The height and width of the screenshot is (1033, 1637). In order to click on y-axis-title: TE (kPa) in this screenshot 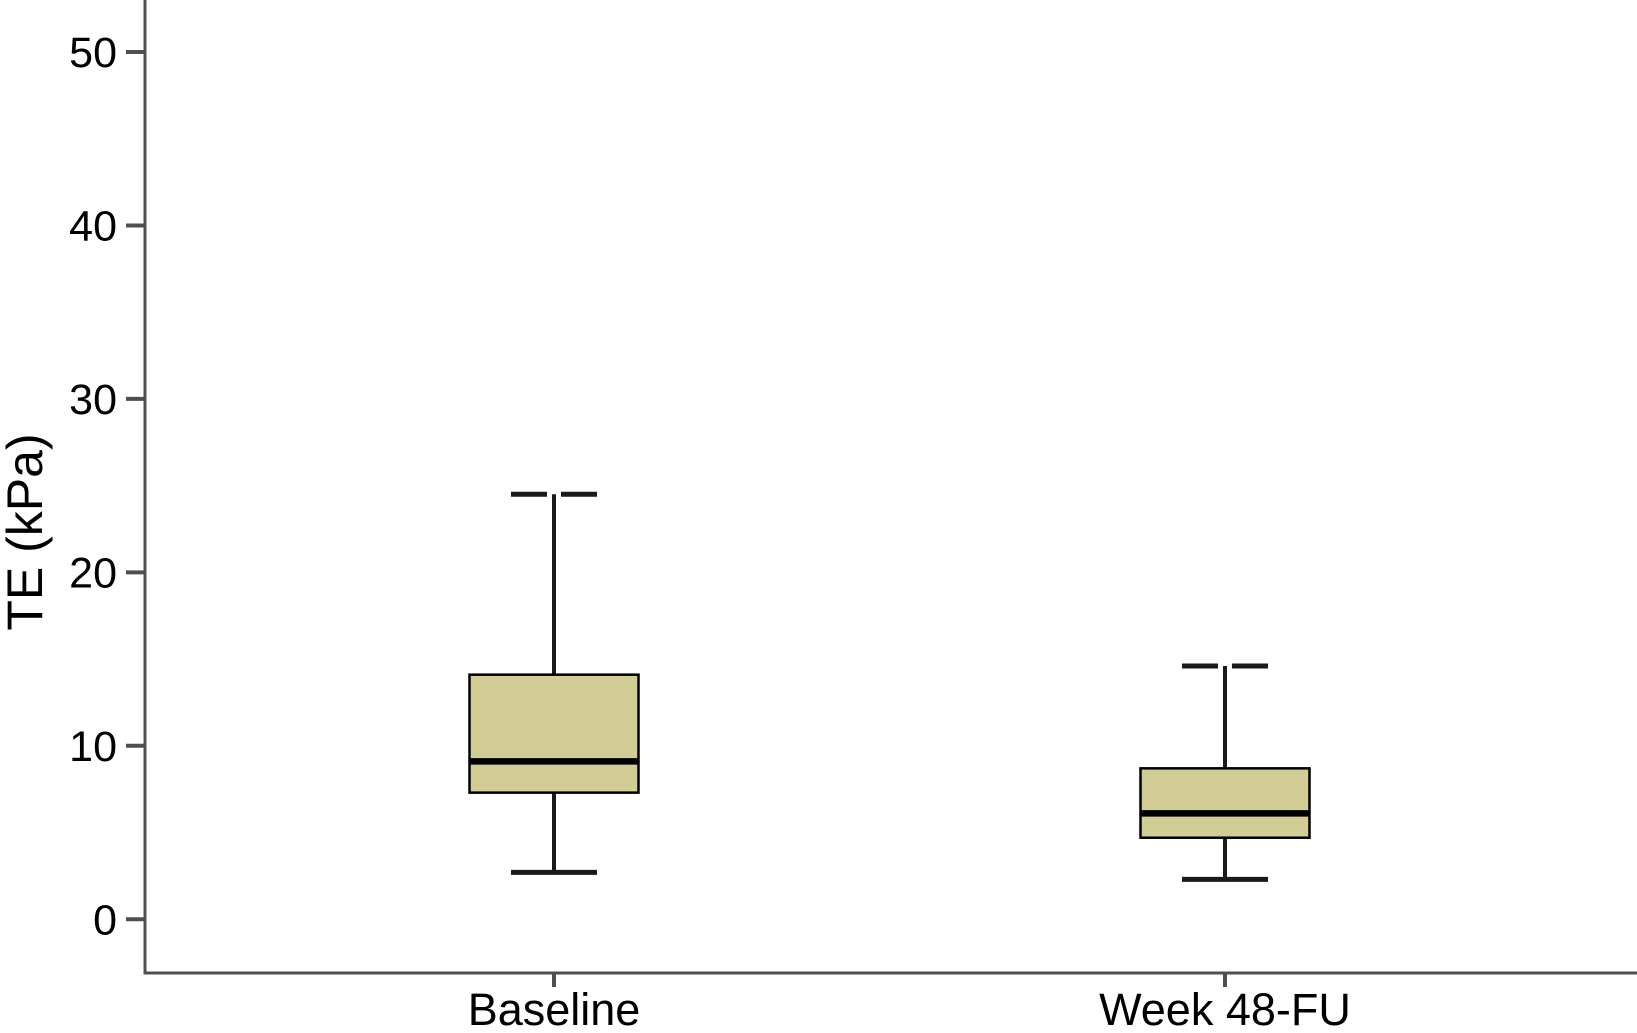, I will do `click(26, 531)`.